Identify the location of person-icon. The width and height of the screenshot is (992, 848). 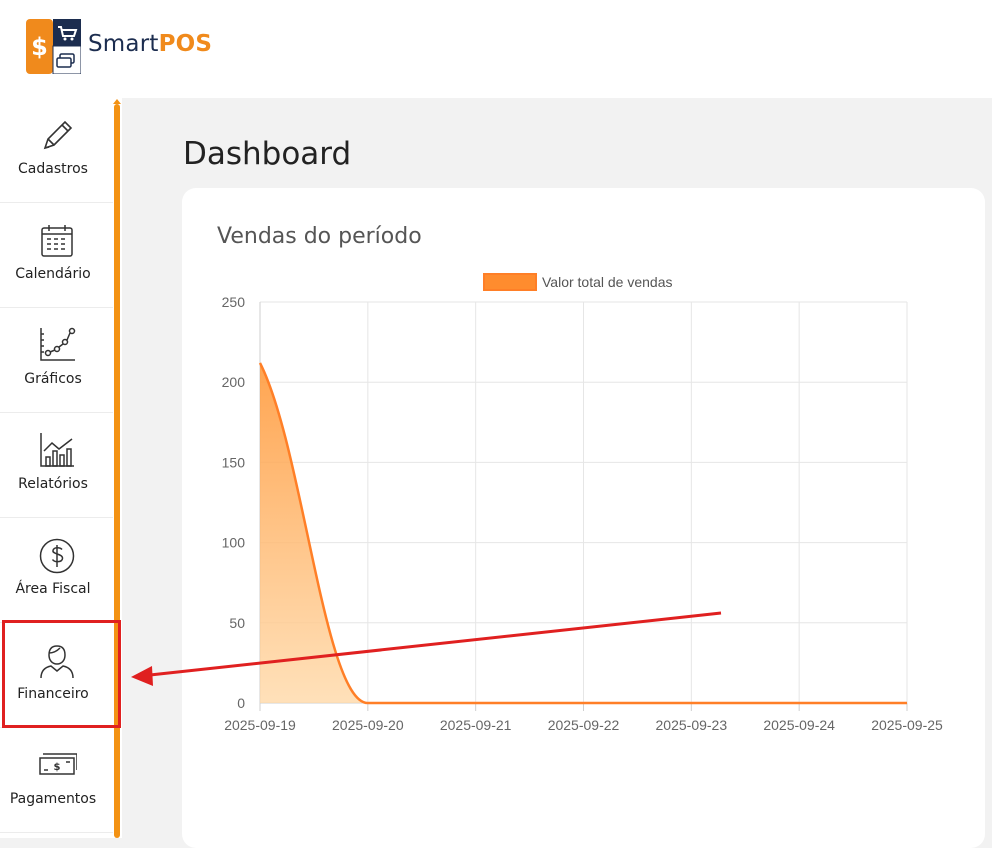
(56, 662).